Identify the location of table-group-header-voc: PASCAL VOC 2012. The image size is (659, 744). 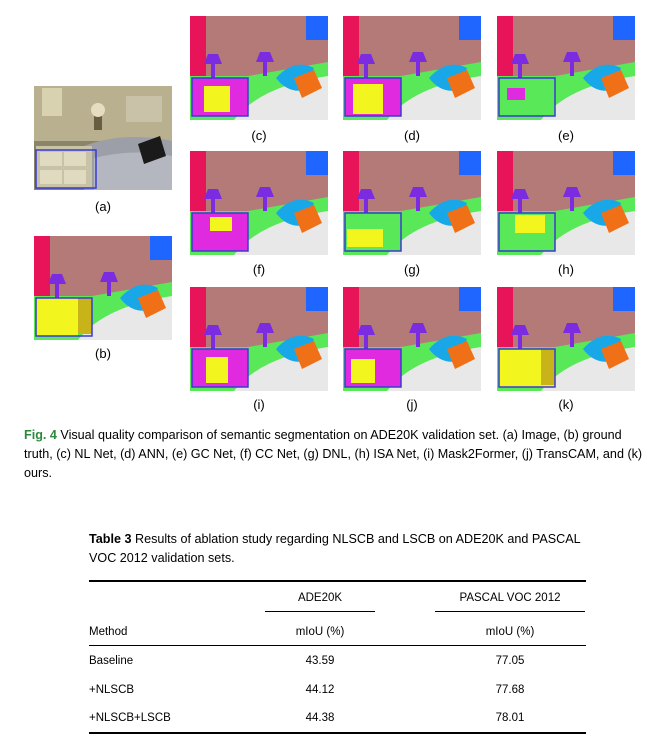
(510, 598).